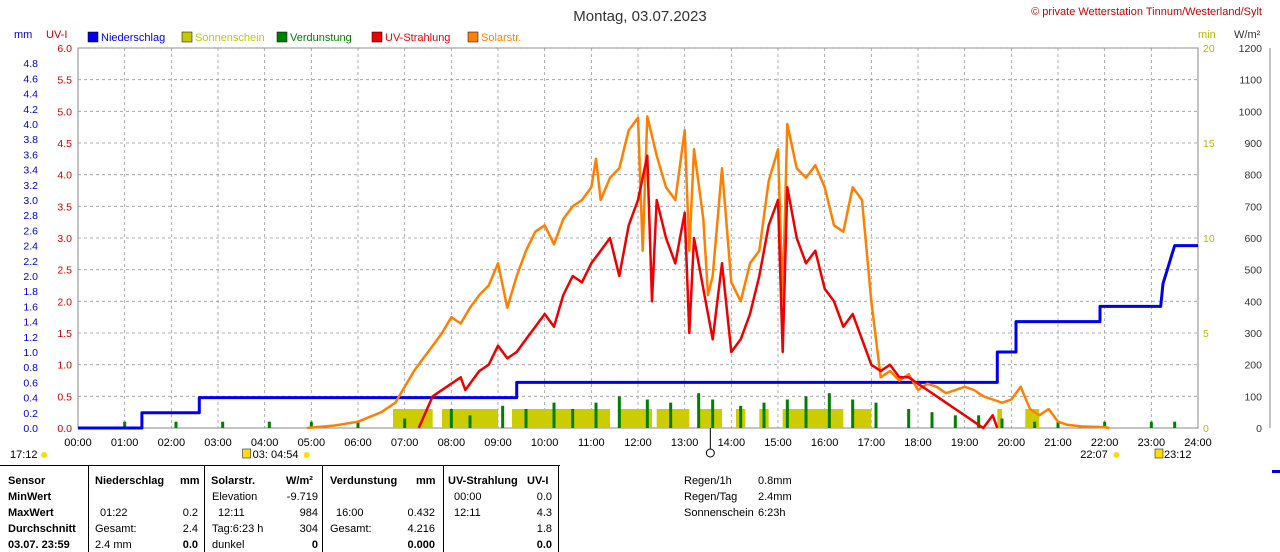  What do you see at coordinates (30, 110) in the screenshot?
I see `mm-tick-label: 4.2` at bounding box center [30, 110].